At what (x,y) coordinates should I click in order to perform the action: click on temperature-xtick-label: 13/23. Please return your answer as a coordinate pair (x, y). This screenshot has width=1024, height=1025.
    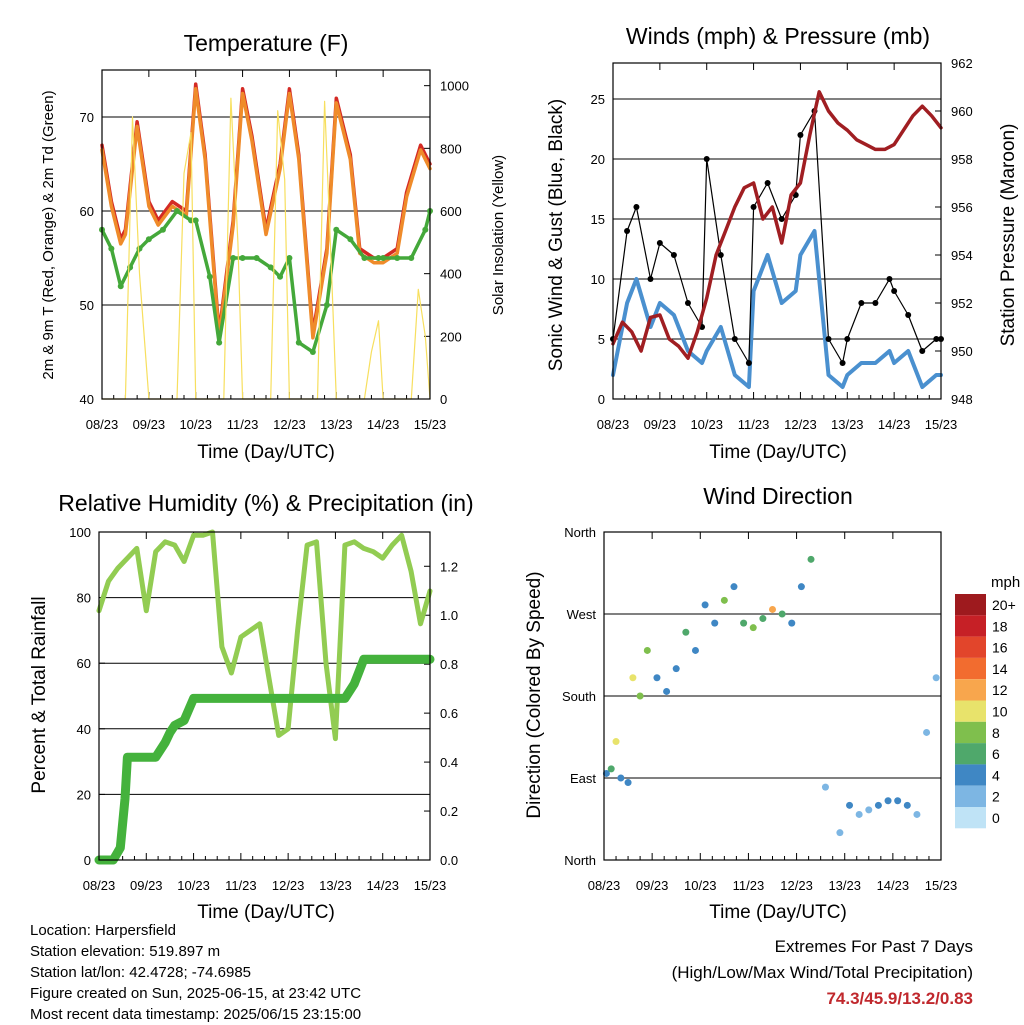
    Looking at the image, I should click on (336, 424).